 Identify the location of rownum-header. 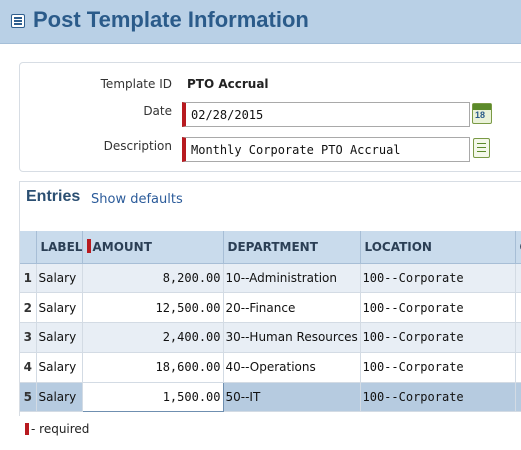
(28, 247).